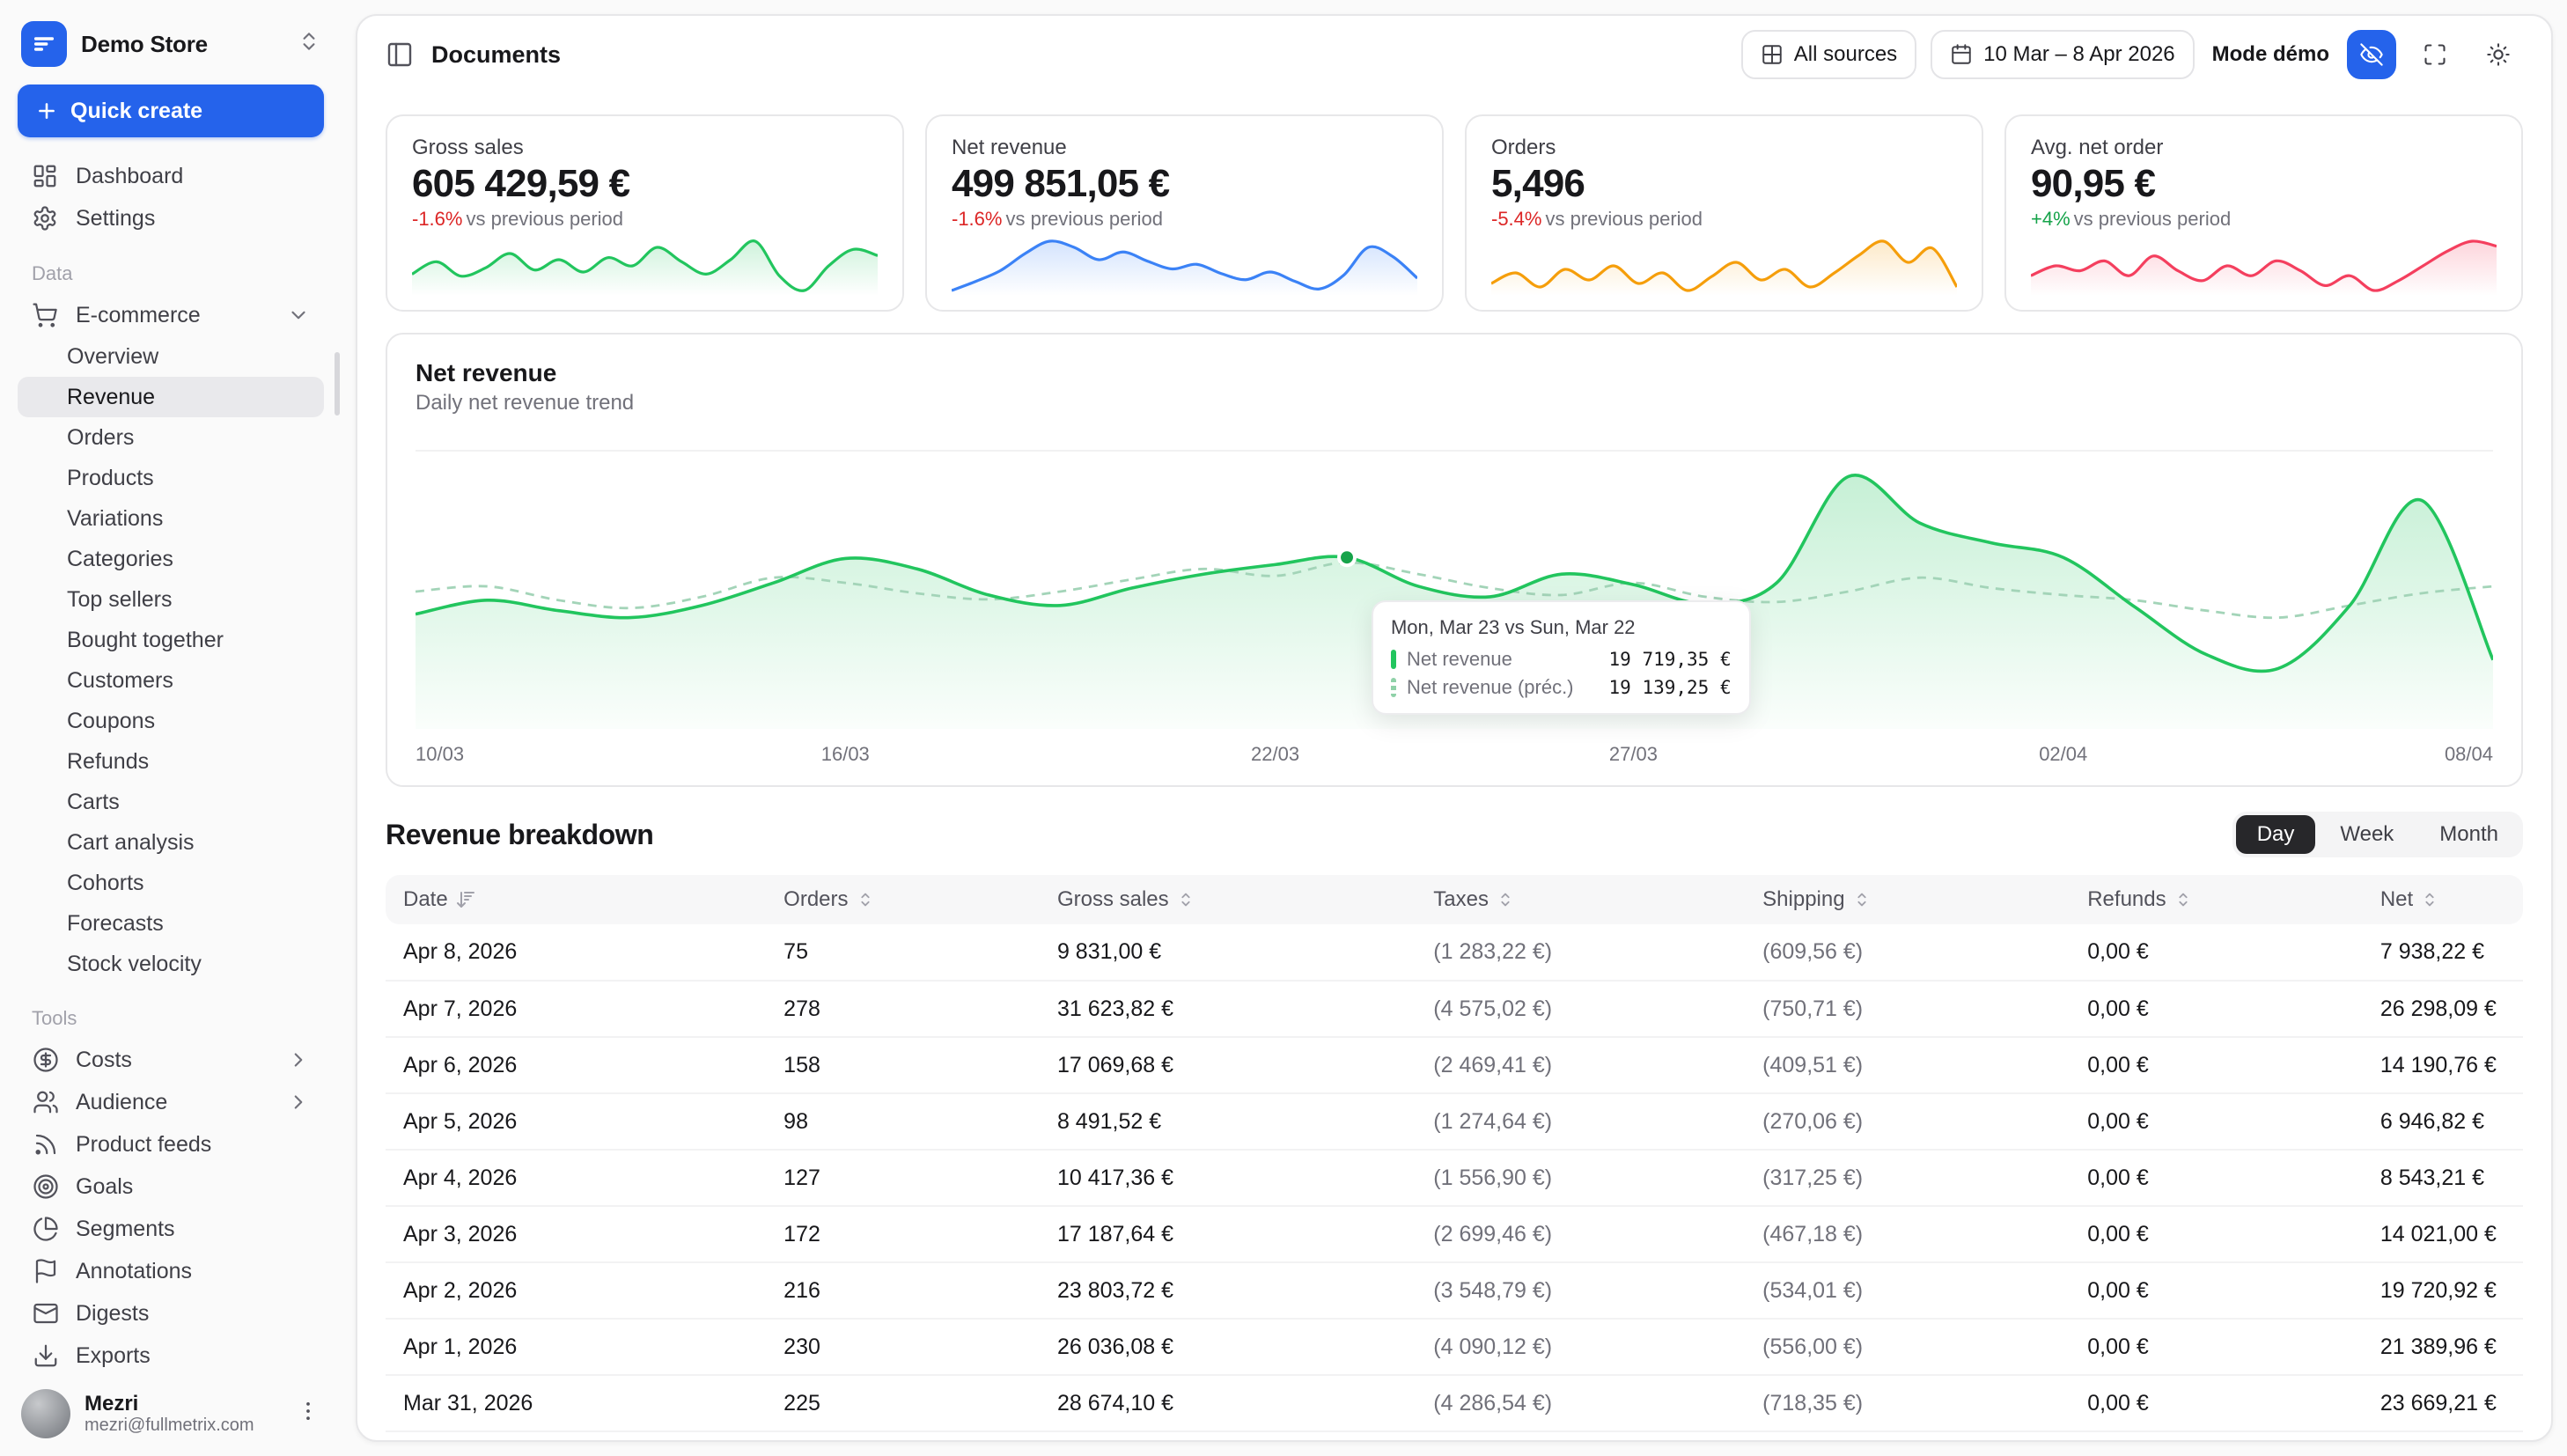  Describe the element at coordinates (2270, 54) in the screenshot. I see `demo-mode-label: Mode démo` at that location.